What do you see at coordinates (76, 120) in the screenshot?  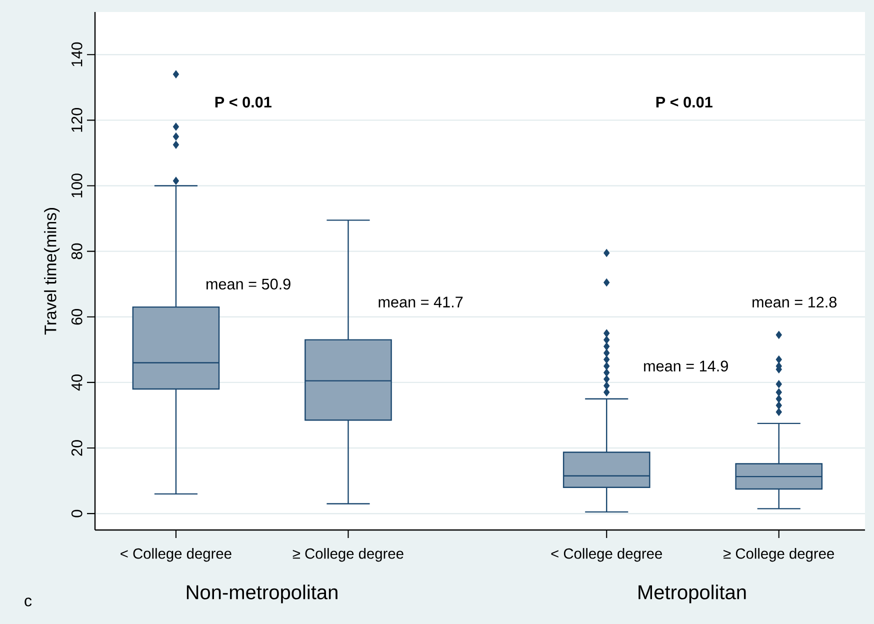 I see `y-tick-label: 120` at bounding box center [76, 120].